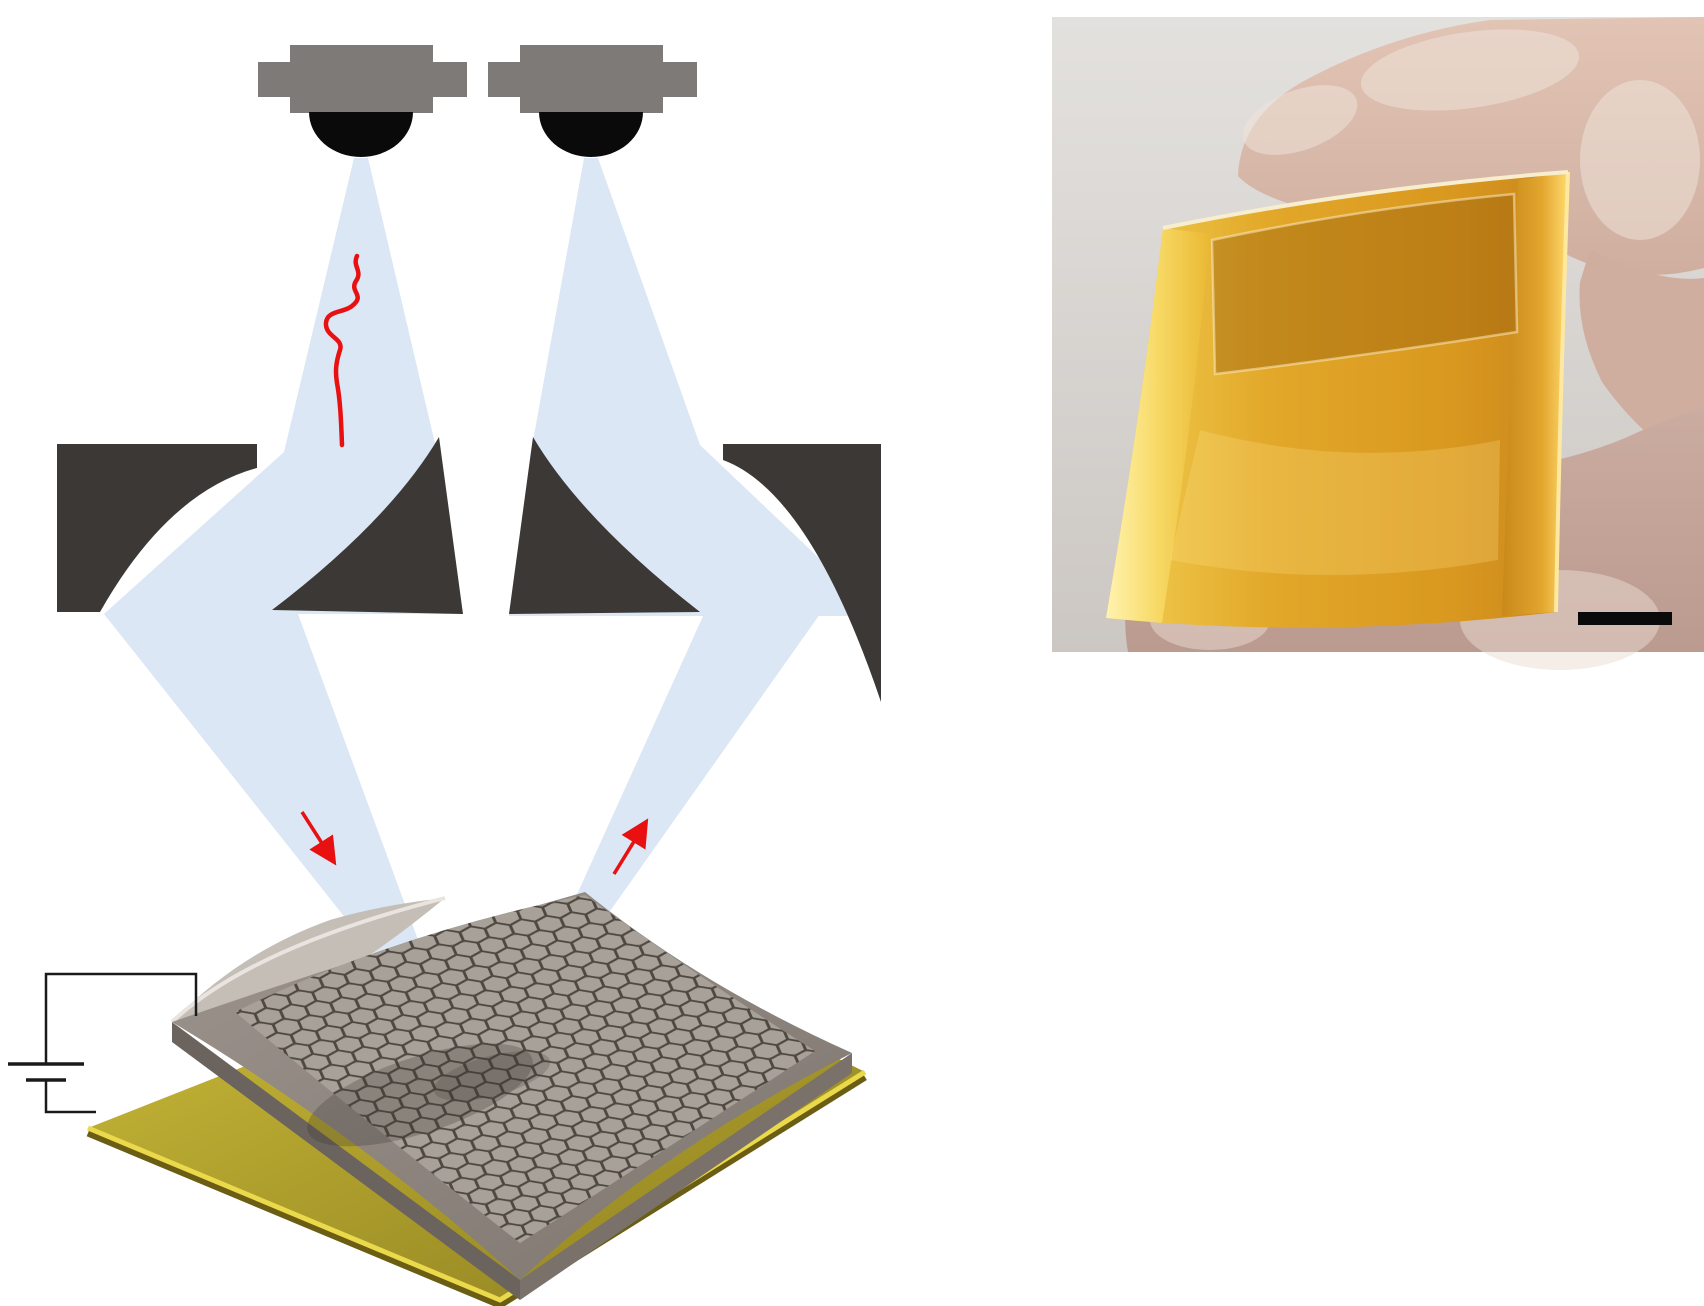 This screenshot has height=1306, width=1704. I want to click on film-gold-left-edge, so click(1158, 425).